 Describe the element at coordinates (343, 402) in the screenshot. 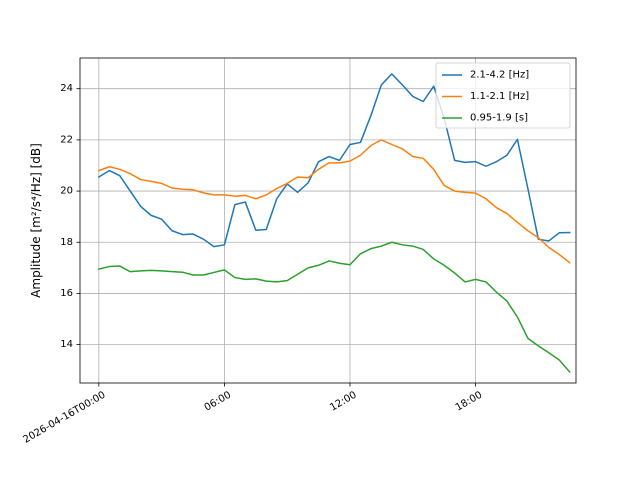

I see `x-tick-label: 12:00` at that location.